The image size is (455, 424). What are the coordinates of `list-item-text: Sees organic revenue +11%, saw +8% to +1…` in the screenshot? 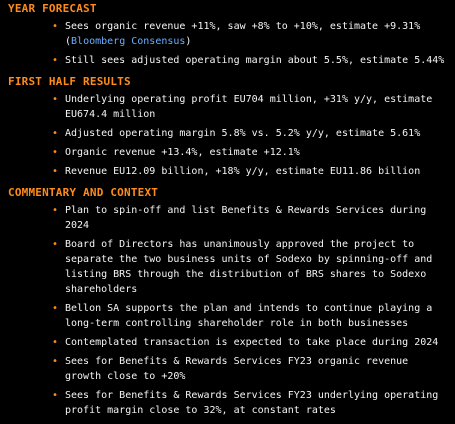 It's located at (243, 26).